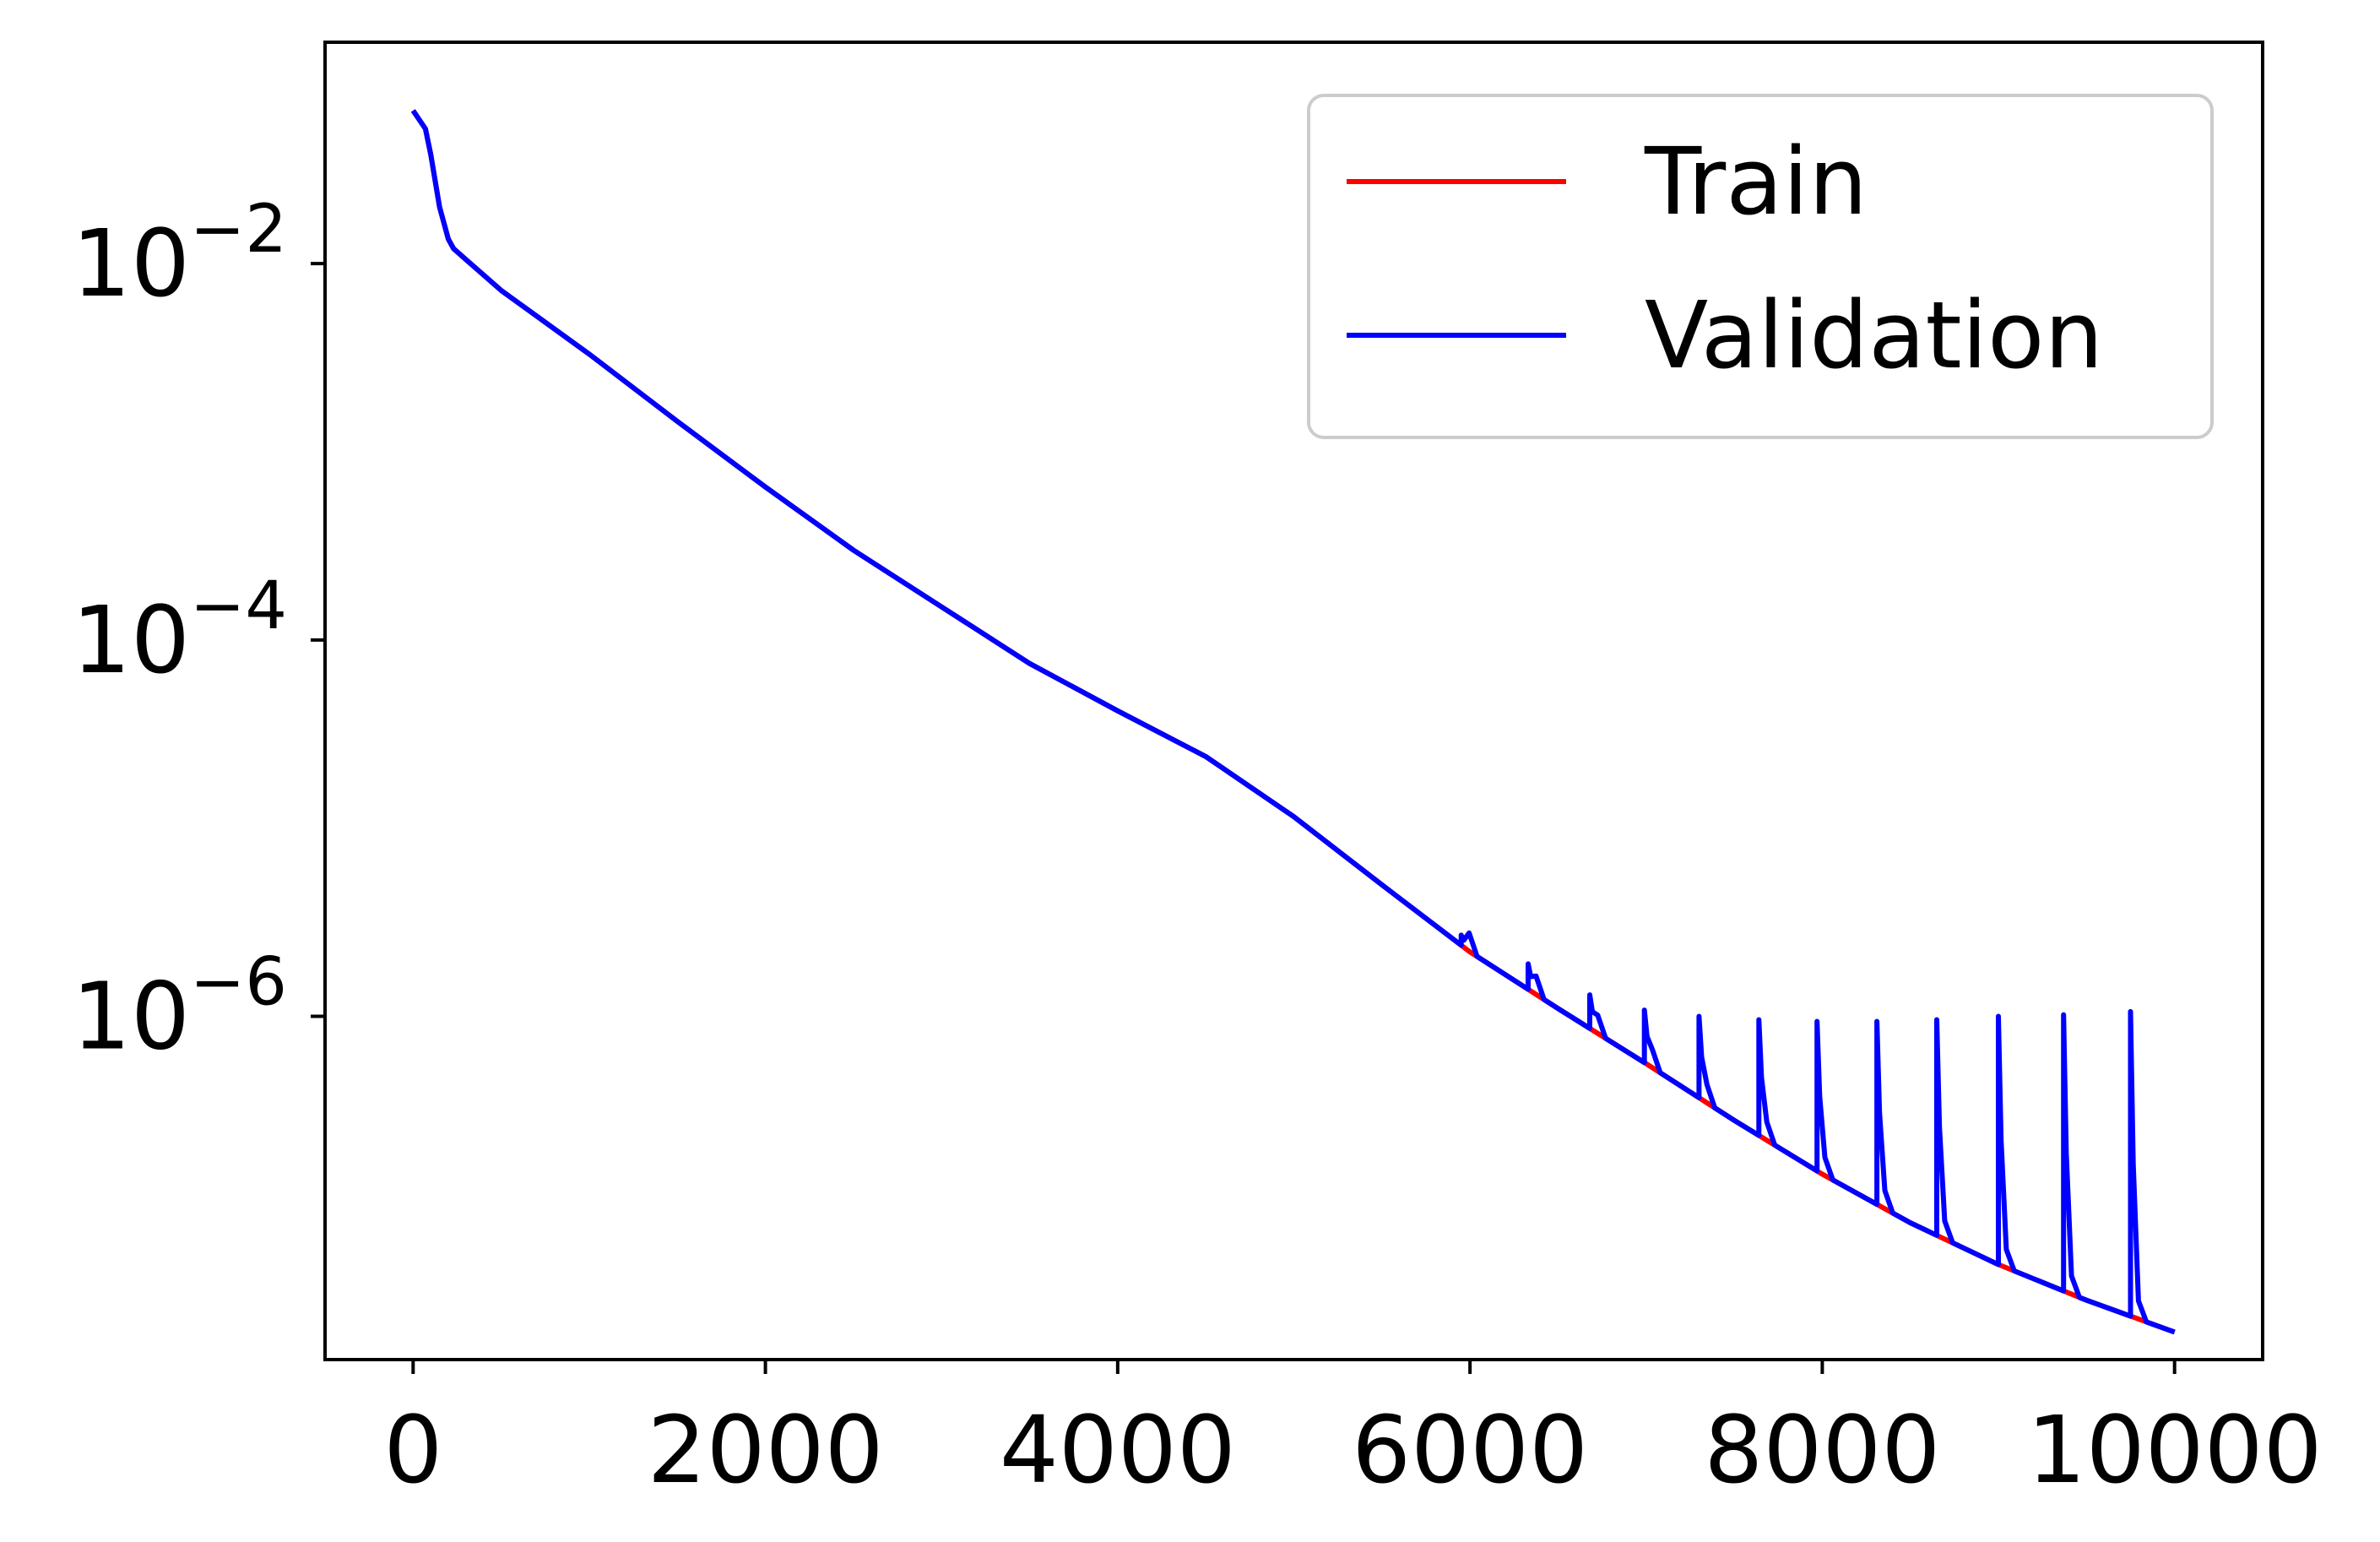 The height and width of the screenshot is (1542, 2380). Describe the element at coordinates (412, 1450) in the screenshot. I see `x-tick-label: 0` at that location.